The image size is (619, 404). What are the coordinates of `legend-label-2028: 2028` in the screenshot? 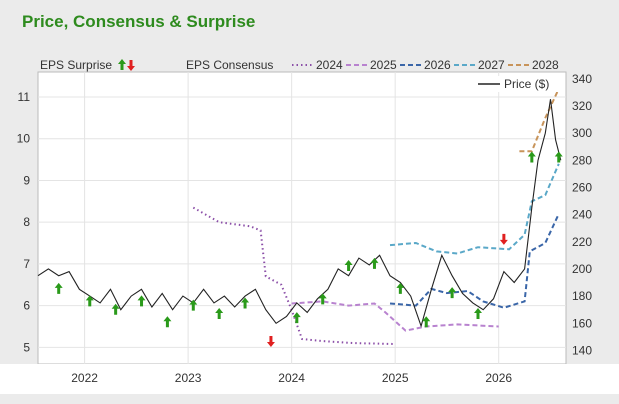 It's located at (545, 65).